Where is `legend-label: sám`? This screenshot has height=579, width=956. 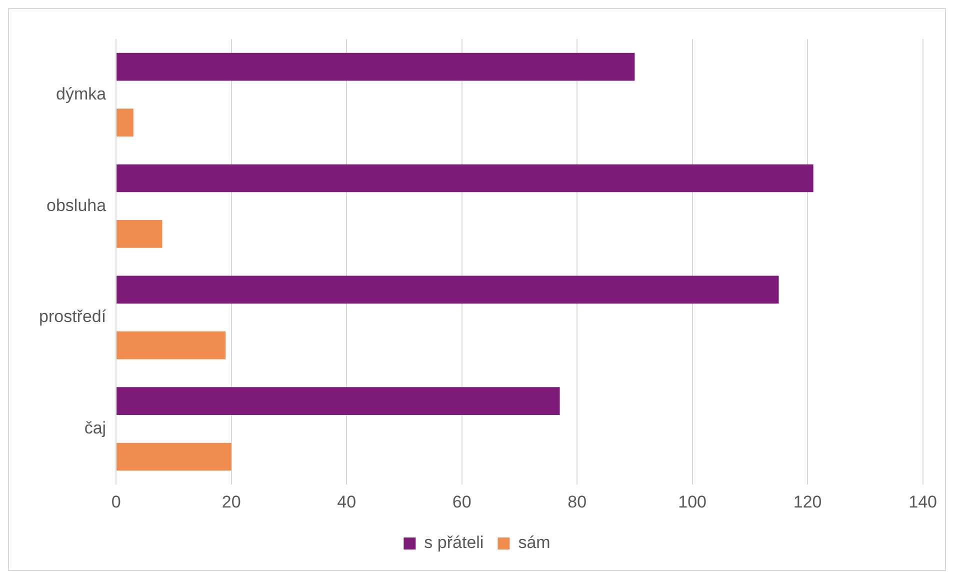
legend-label: sám is located at coordinates (534, 542).